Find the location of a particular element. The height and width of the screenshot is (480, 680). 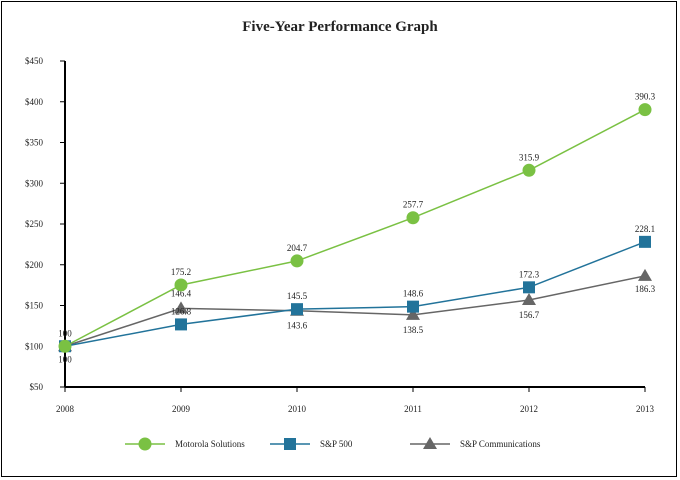

legend-label: S&P Communications is located at coordinates (500, 444).